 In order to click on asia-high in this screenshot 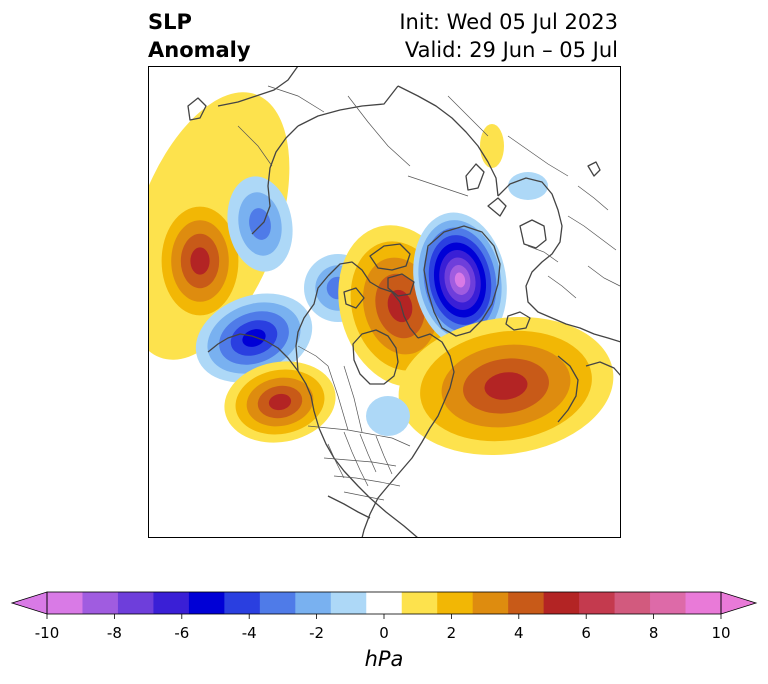, I will do `click(492, 146)`.